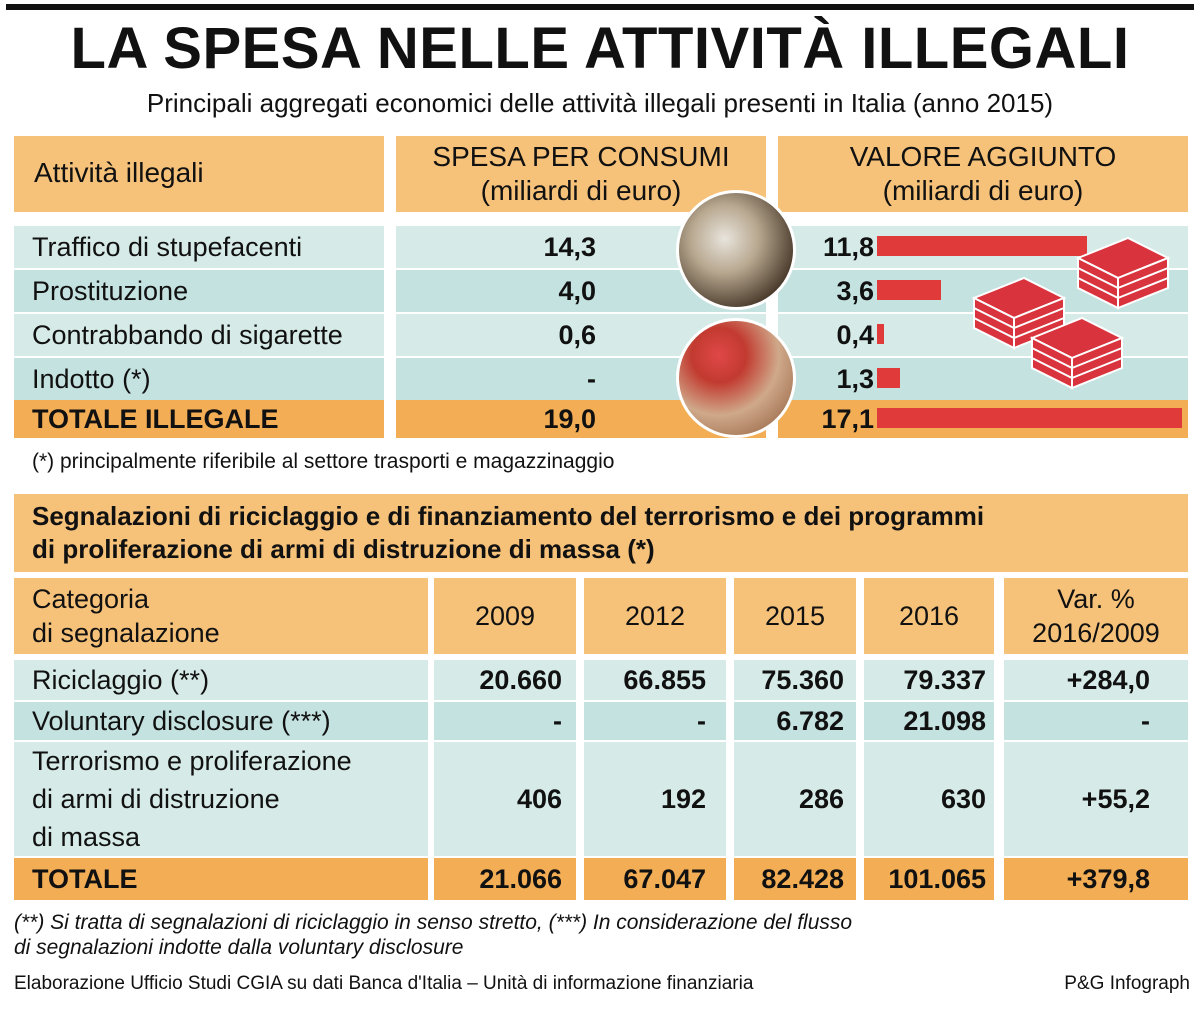  Describe the element at coordinates (1127, 983) in the screenshot. I see `credit: P&G Infograph` at that location.